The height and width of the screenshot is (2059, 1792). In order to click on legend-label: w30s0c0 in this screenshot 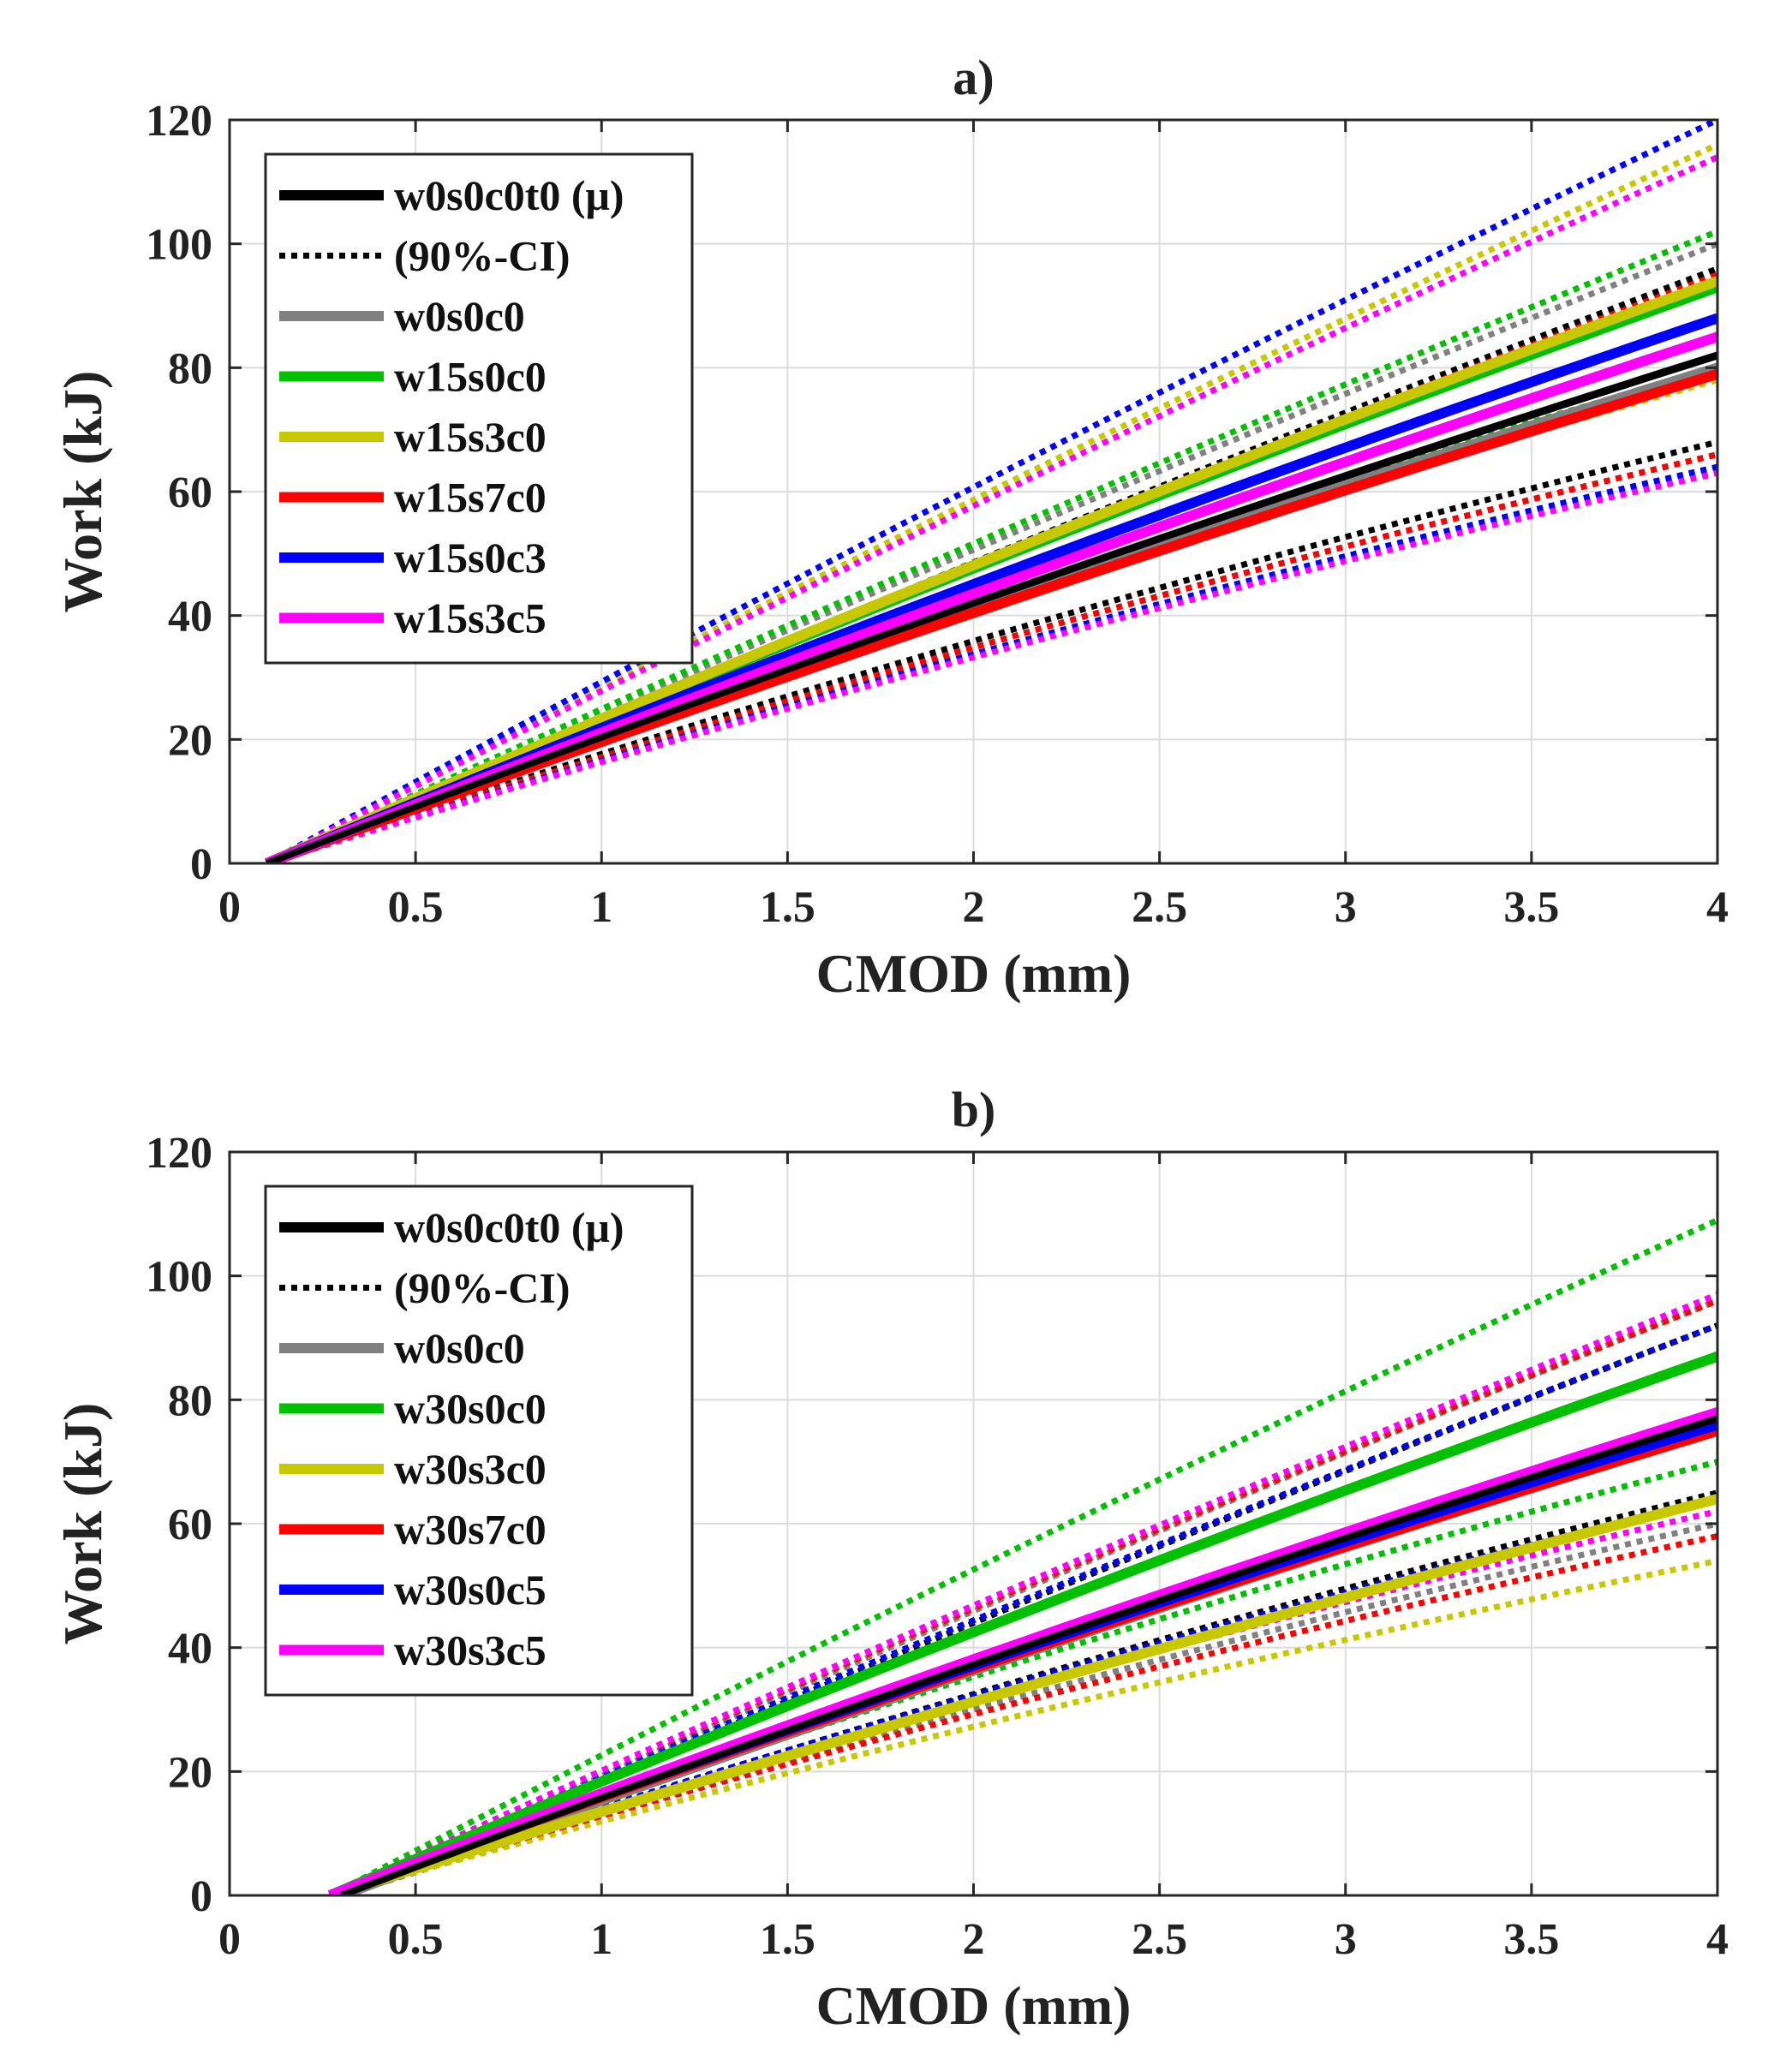, I will do `click(470, 1409)`.